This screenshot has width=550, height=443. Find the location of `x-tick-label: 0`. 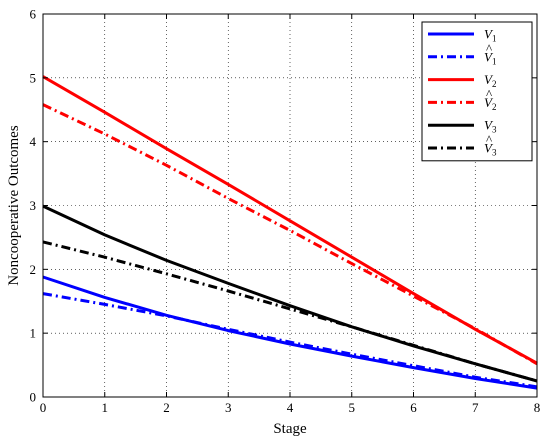

x-tick-label: 0 is located at coordinates (43, 407).